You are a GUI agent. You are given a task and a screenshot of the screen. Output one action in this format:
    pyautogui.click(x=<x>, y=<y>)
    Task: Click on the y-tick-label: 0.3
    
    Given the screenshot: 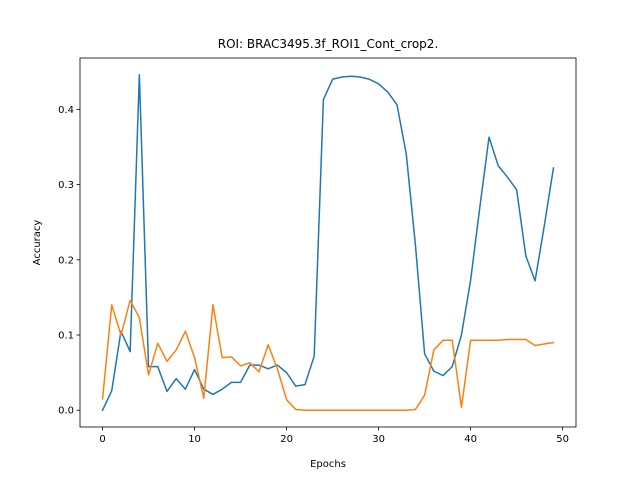 What is the action you would take?
    pyautogui.click(x=66, y=185)
    